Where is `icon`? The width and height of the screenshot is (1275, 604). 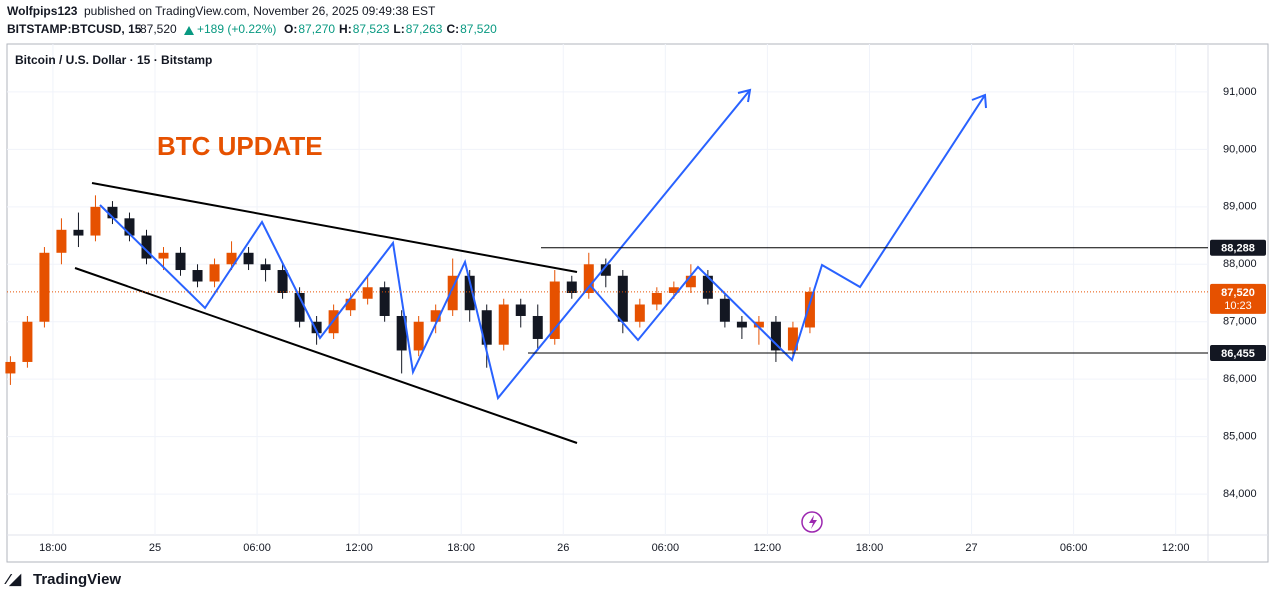 icon is located at coordinates (812, 522).